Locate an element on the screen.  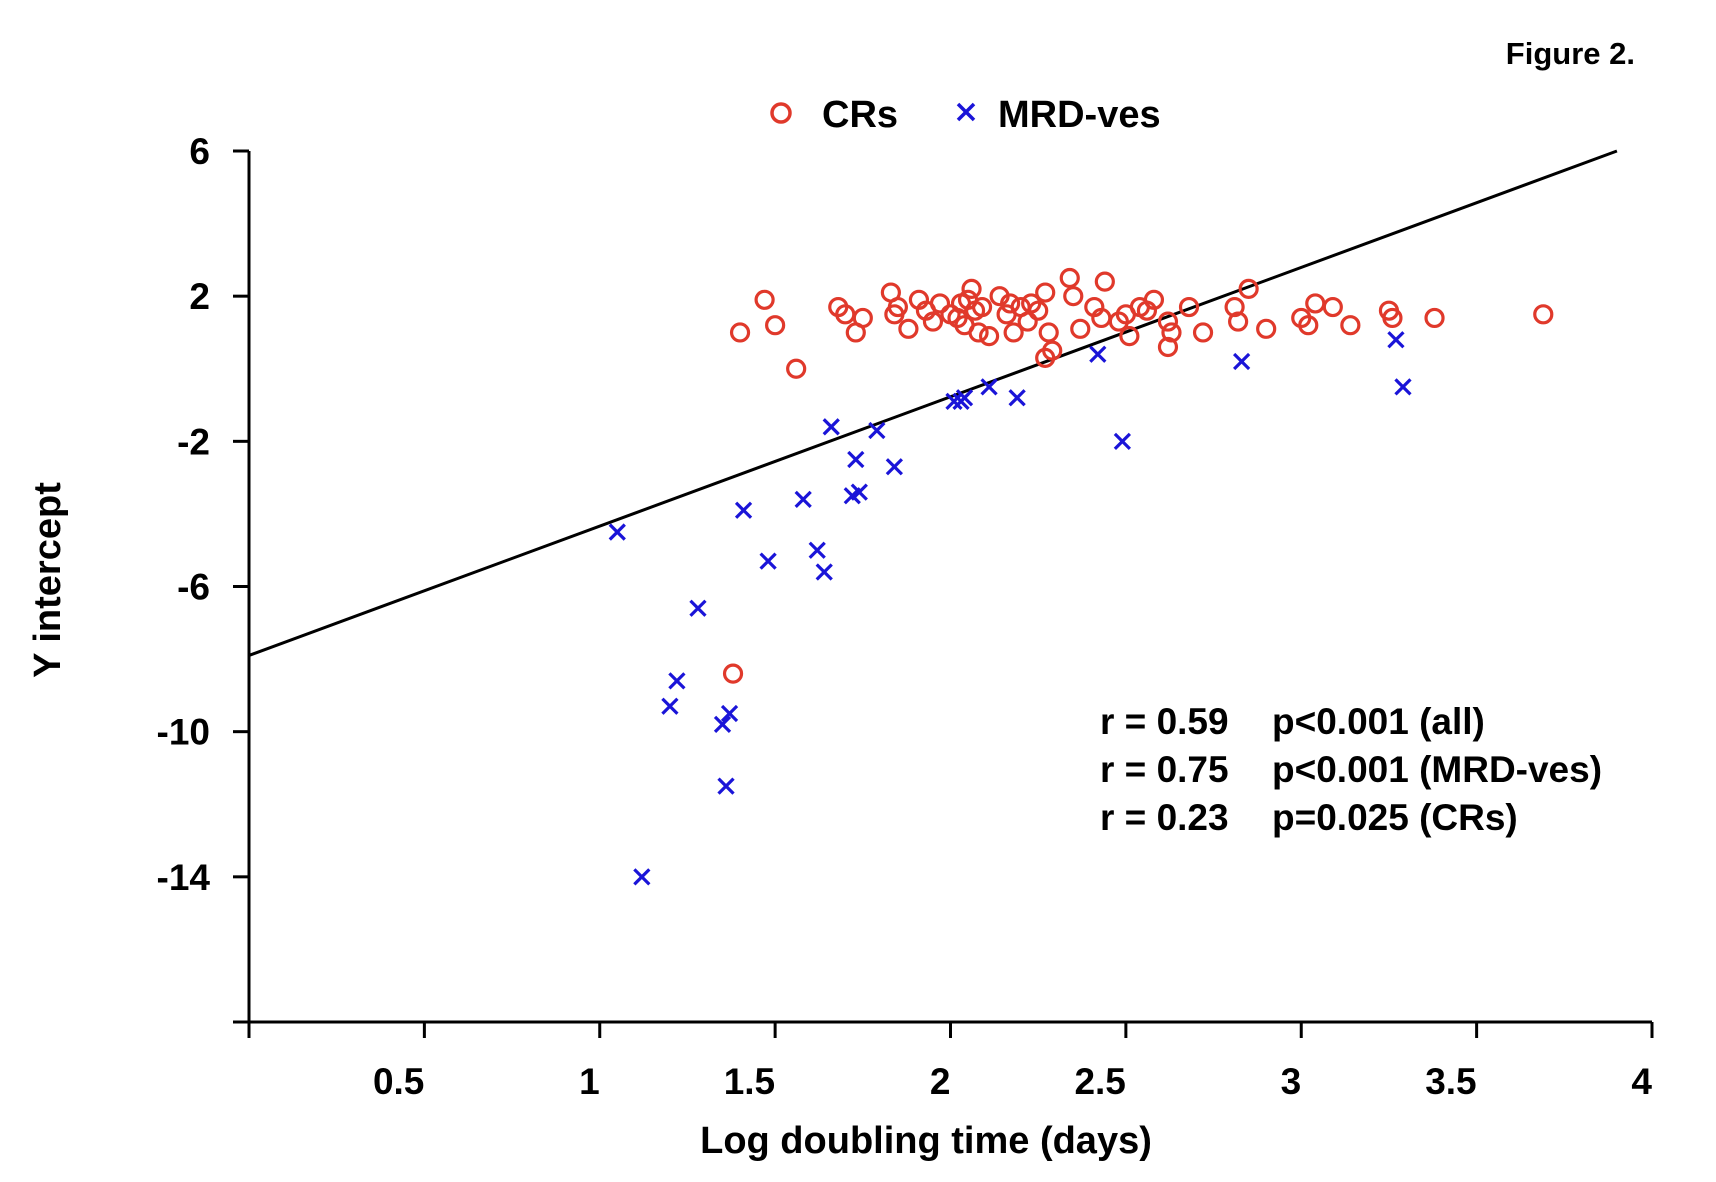
y-tick-label: -2 is located at coordinates (193, 441).